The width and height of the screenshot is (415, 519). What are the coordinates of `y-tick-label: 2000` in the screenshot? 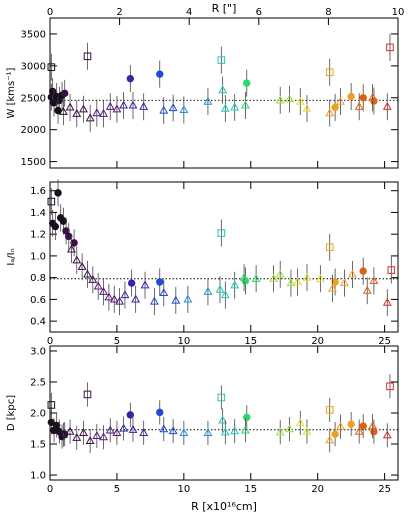 It's located at (33, 130).